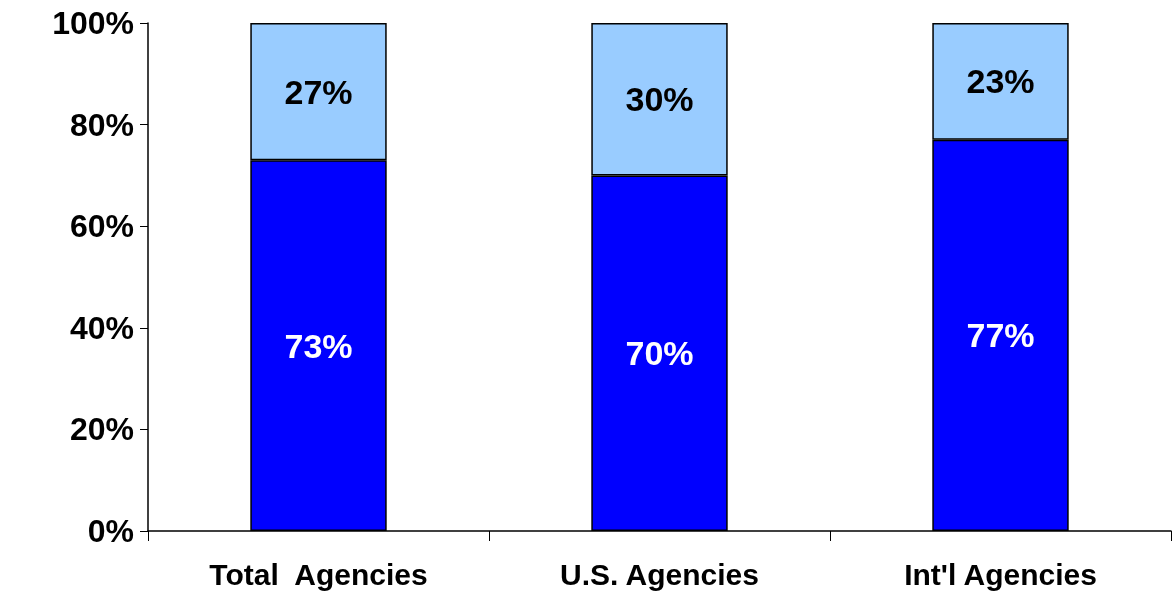  Describe the element at coordinates (101, 124) in the screenshot. I see `y-tick-label: 80%` at that location.